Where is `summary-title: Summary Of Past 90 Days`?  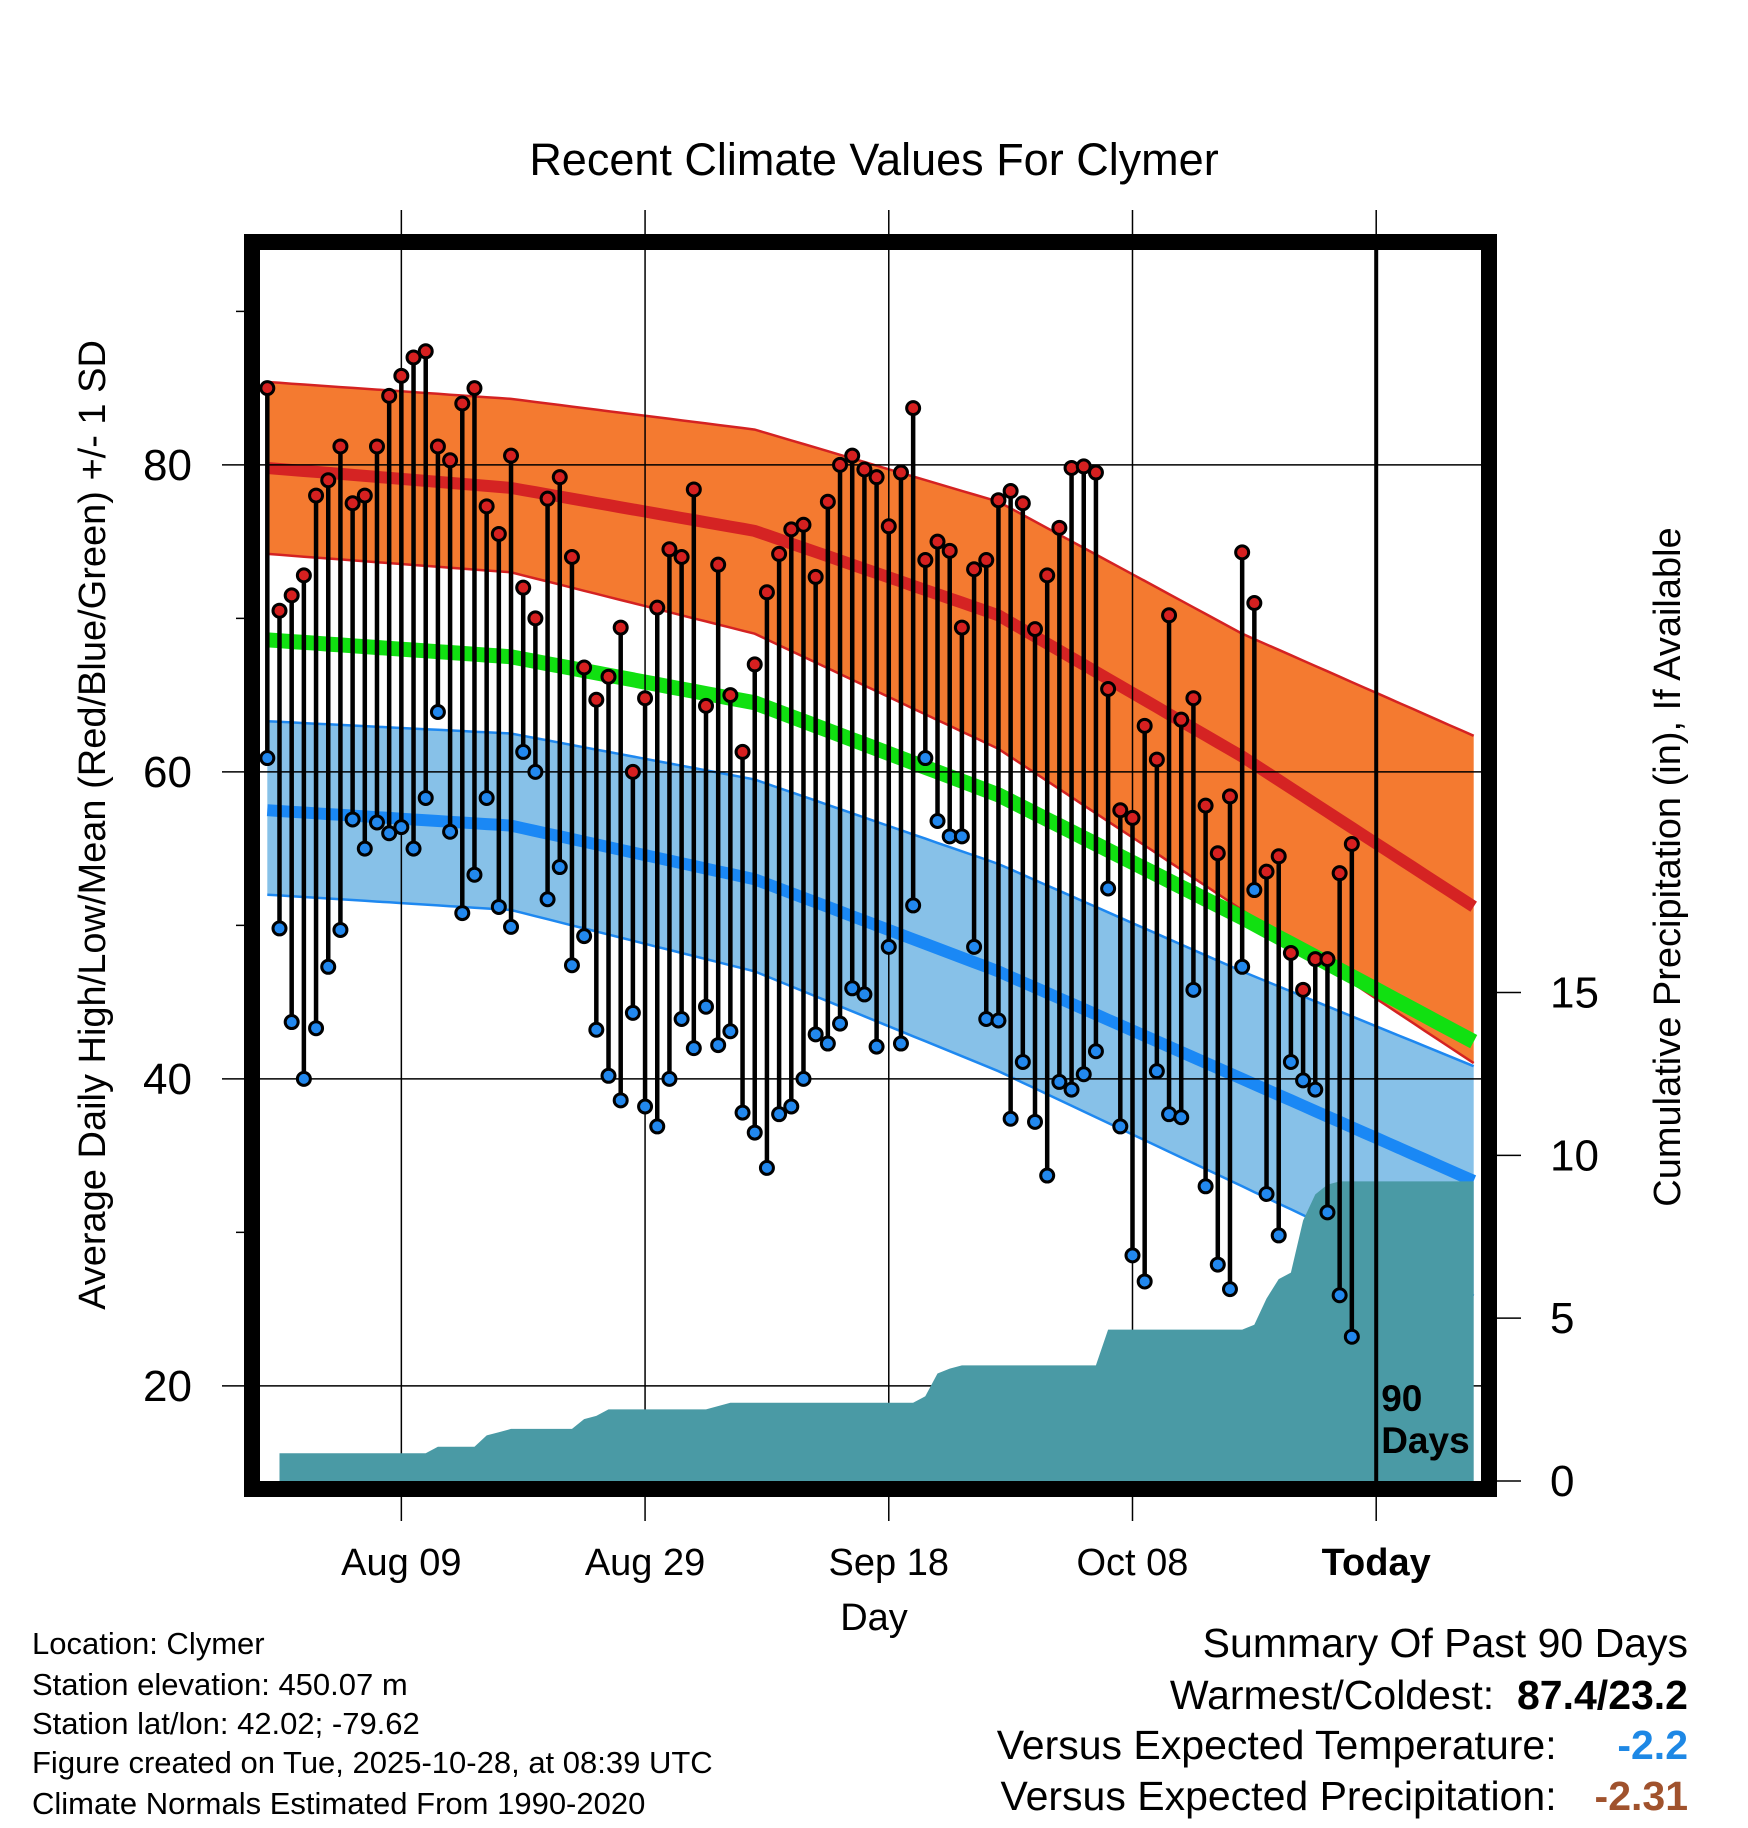
summary-title: Summary Of Past 90 Days is located at coordinates (1445, 1643).